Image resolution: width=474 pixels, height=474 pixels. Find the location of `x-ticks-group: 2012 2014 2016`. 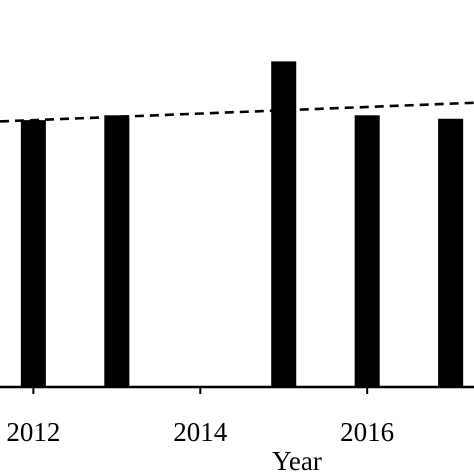

x-ticks-group: 2012 2014 2016 is located at coordinates (200, 417).